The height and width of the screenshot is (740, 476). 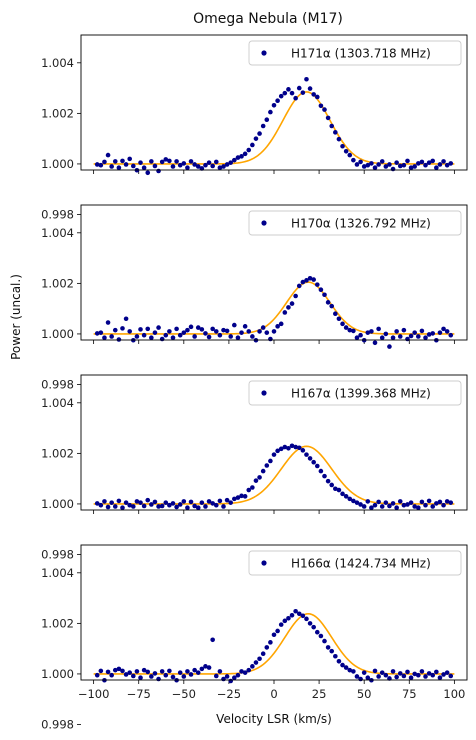 I want to click on y-tick-label: 0.998, so click(x=57, y=554).